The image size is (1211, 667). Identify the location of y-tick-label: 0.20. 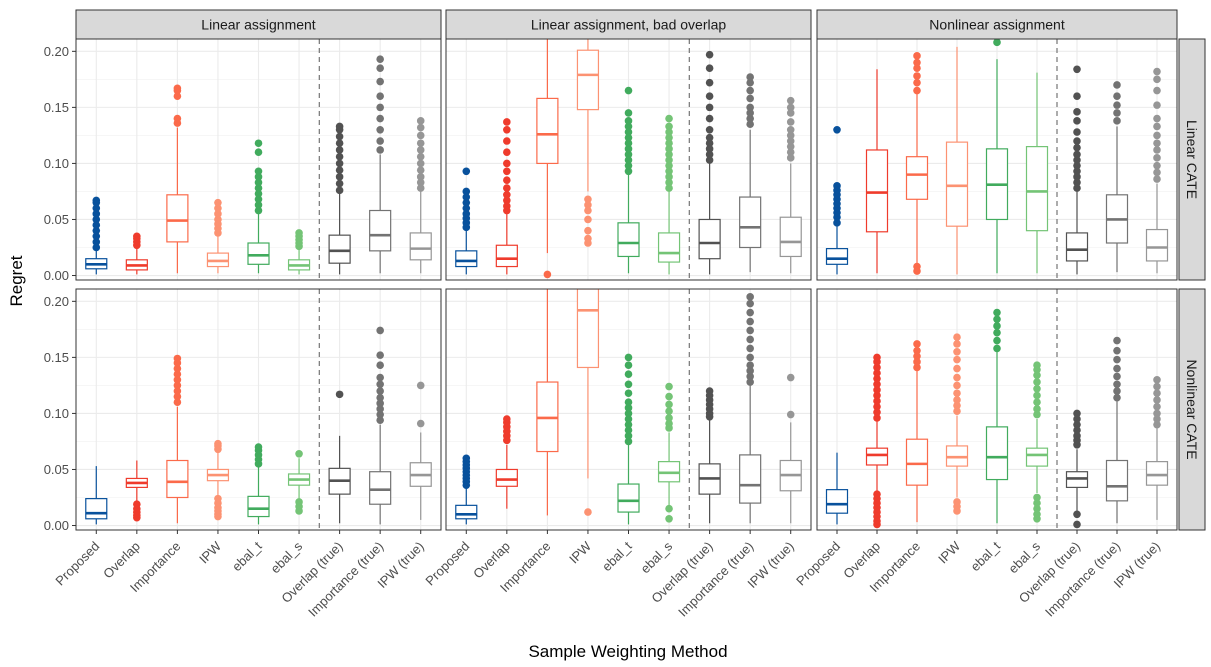
(56, 51).